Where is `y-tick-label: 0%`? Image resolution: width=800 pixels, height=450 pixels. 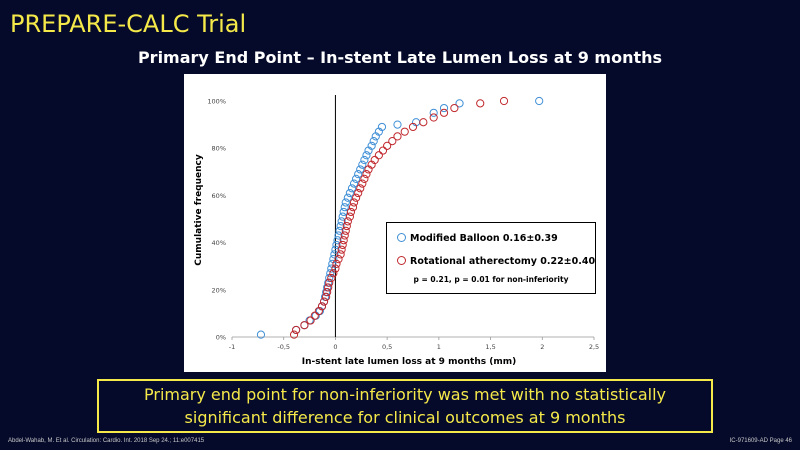 y-tick-label: 0% is located at coordinates (221, 338).